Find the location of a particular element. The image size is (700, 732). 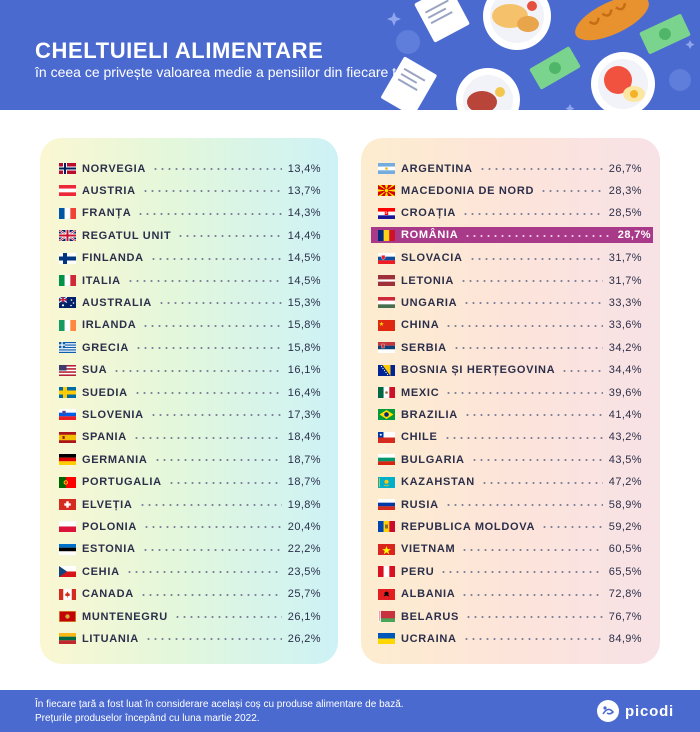

table-row-cehia: CEHIA 23,5% is located at coordinates (190, 571).